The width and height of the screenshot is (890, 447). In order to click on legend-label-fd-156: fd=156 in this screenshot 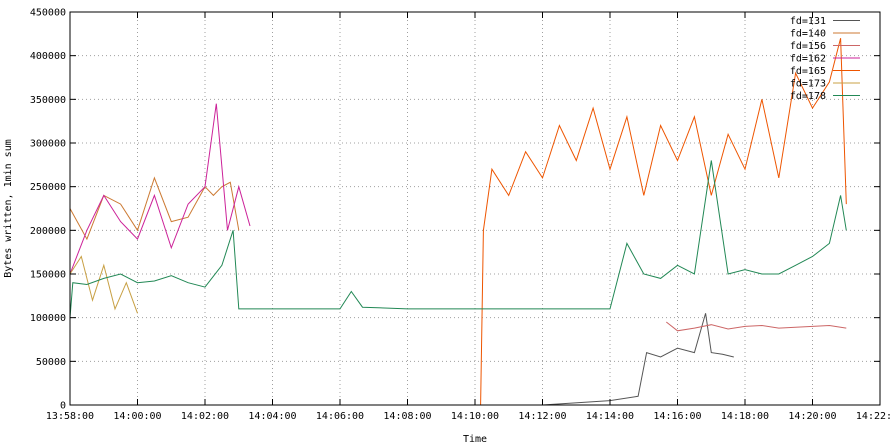, I will do `click(808, 46)`.